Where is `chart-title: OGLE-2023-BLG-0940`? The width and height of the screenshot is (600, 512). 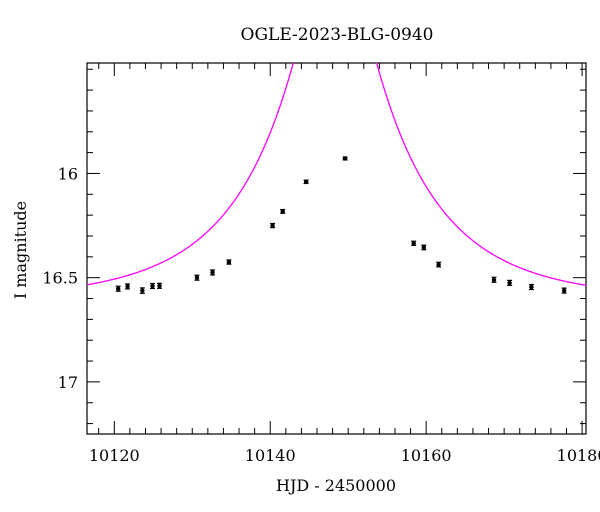 chart-title: OGLE-2023-BLG-0940 is located at coordinates (337, 35).